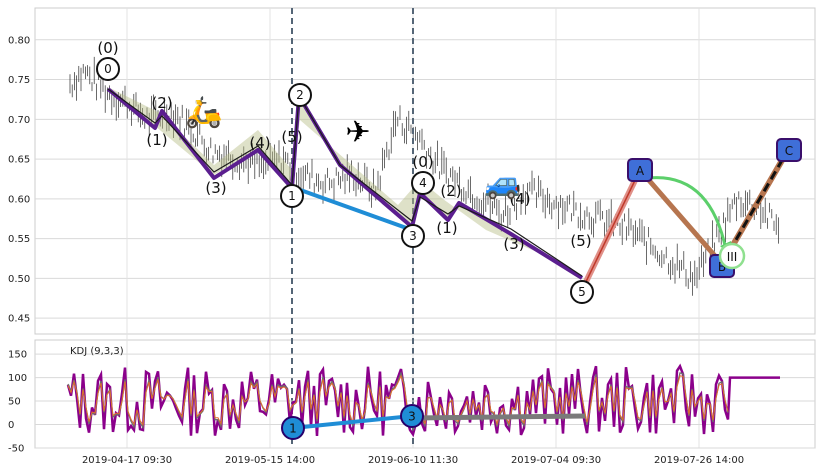 Image resolution: width=822 pixels, height=471 pixels. I want to click on emoji-icons: 🛵 ✈ 🚙, so click(353, 148).